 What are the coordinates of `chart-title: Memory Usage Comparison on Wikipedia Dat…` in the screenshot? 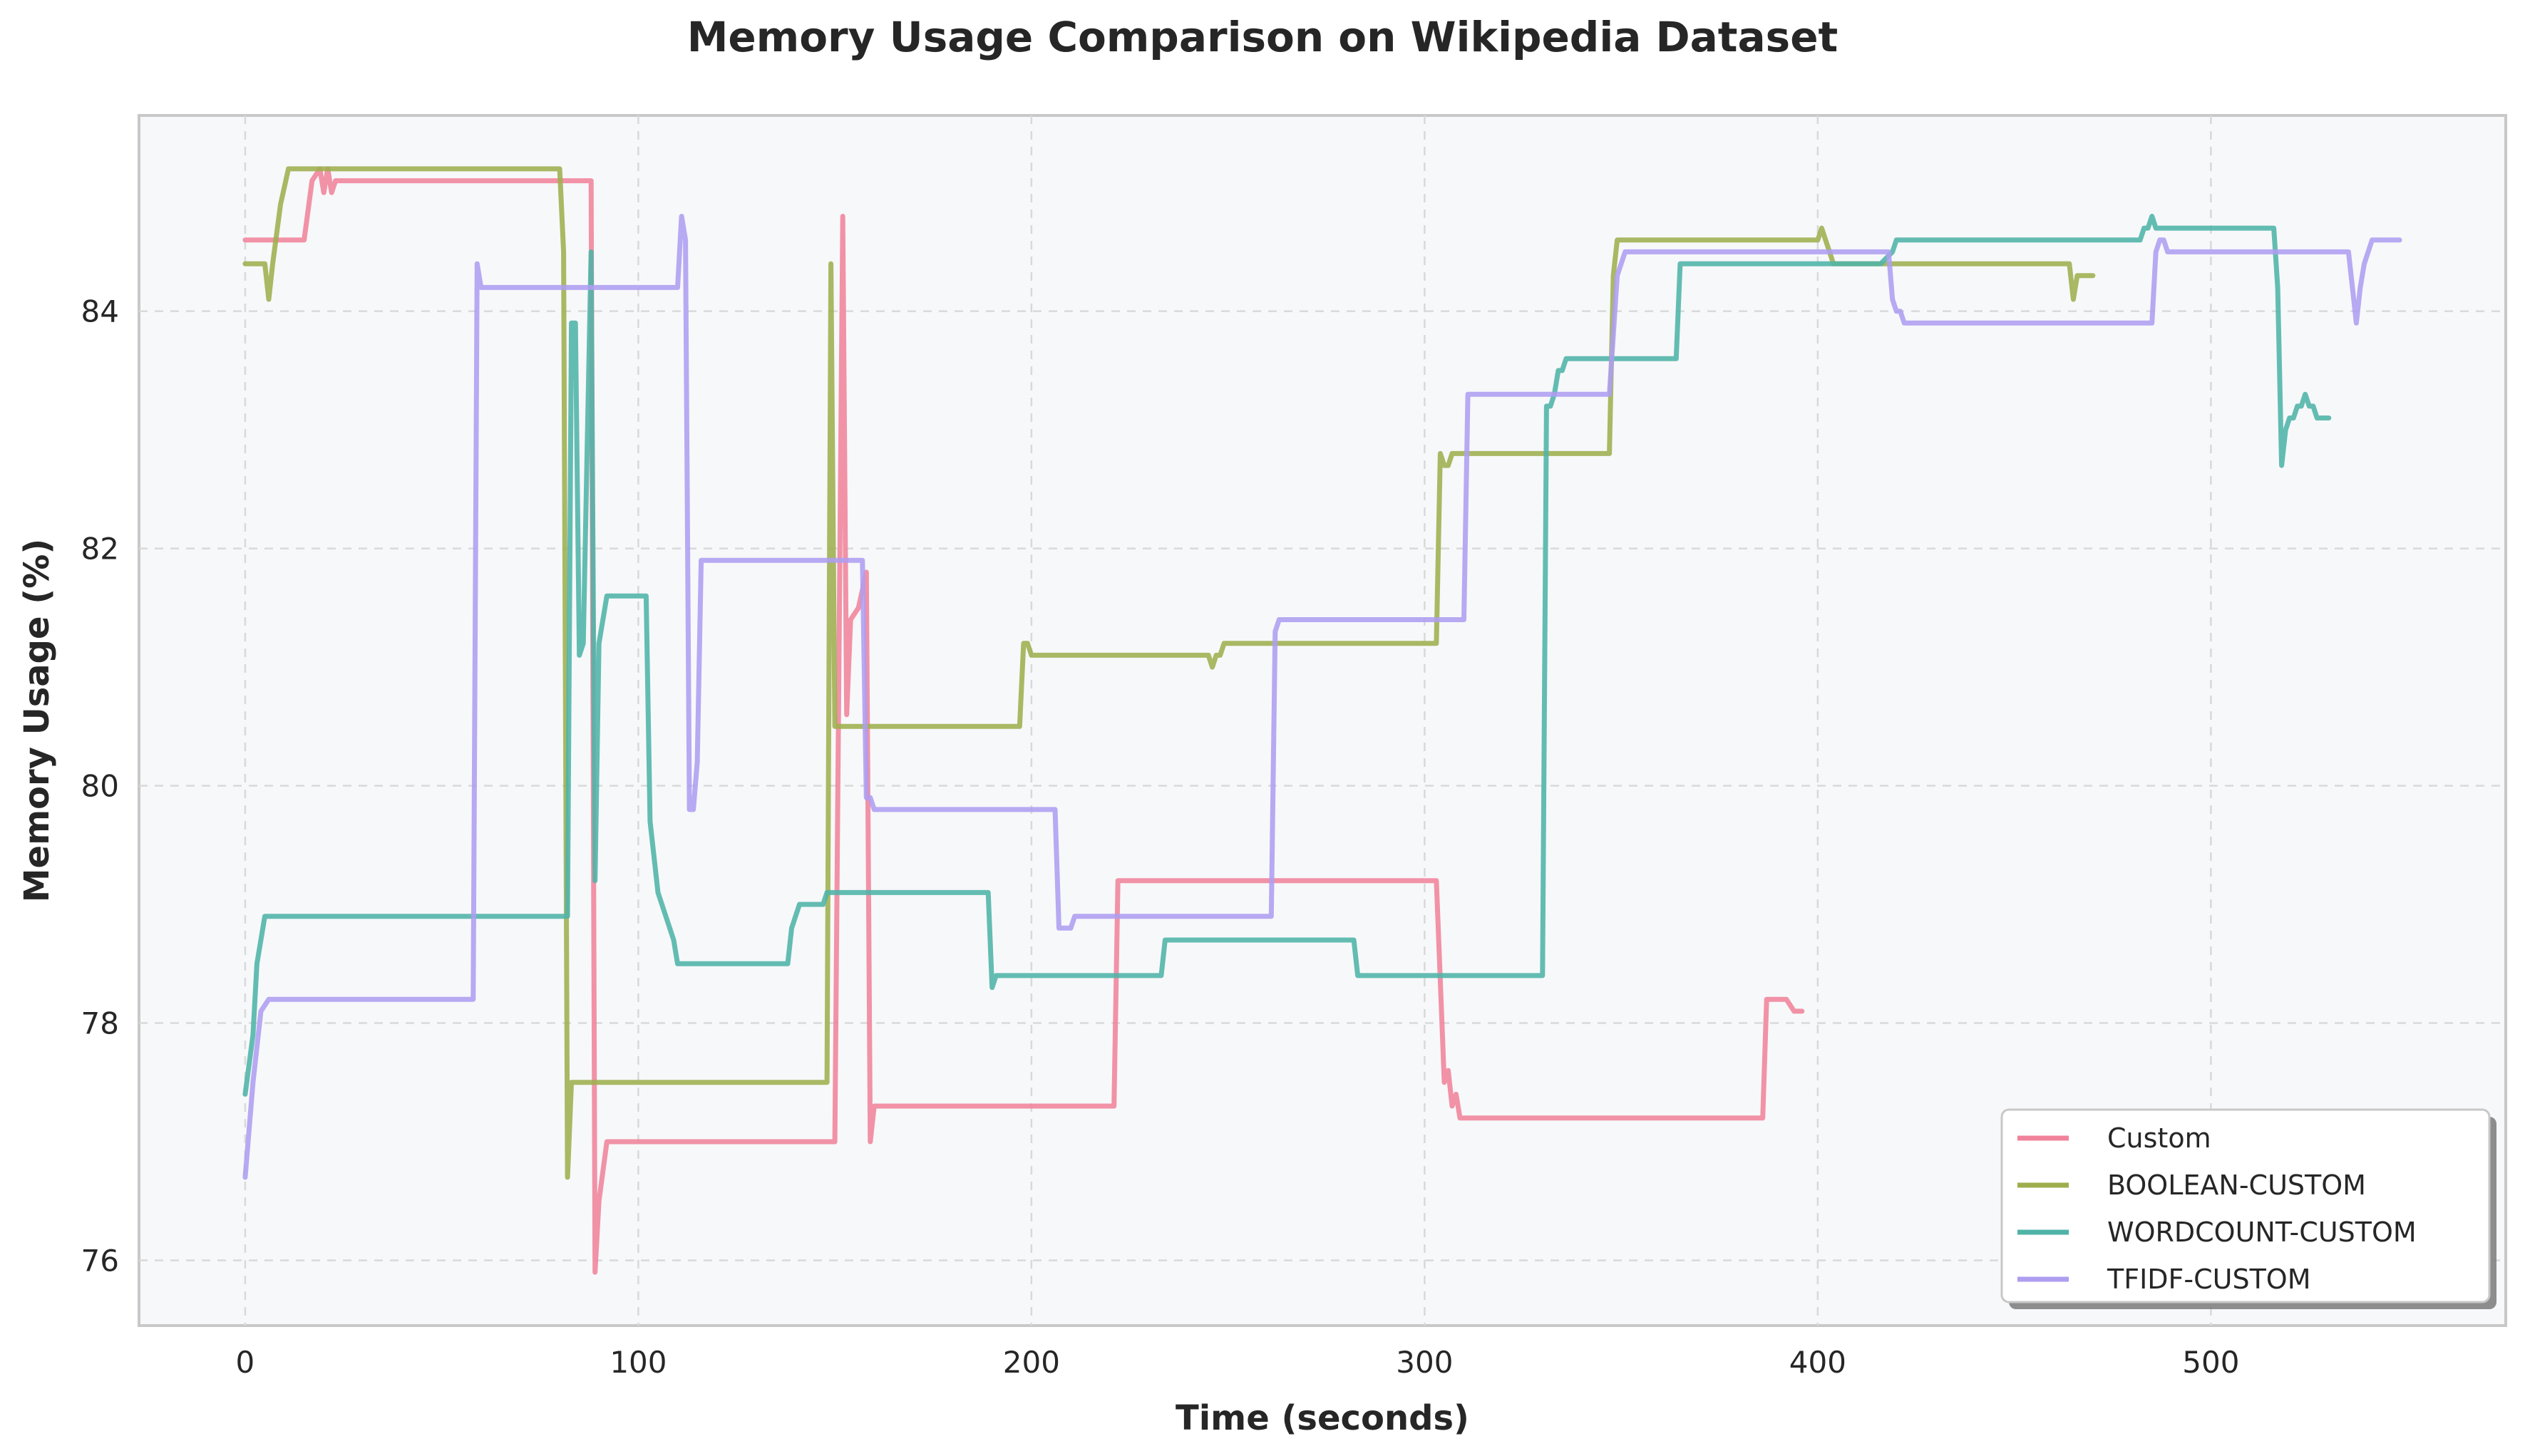 It's located at (1263, 37).